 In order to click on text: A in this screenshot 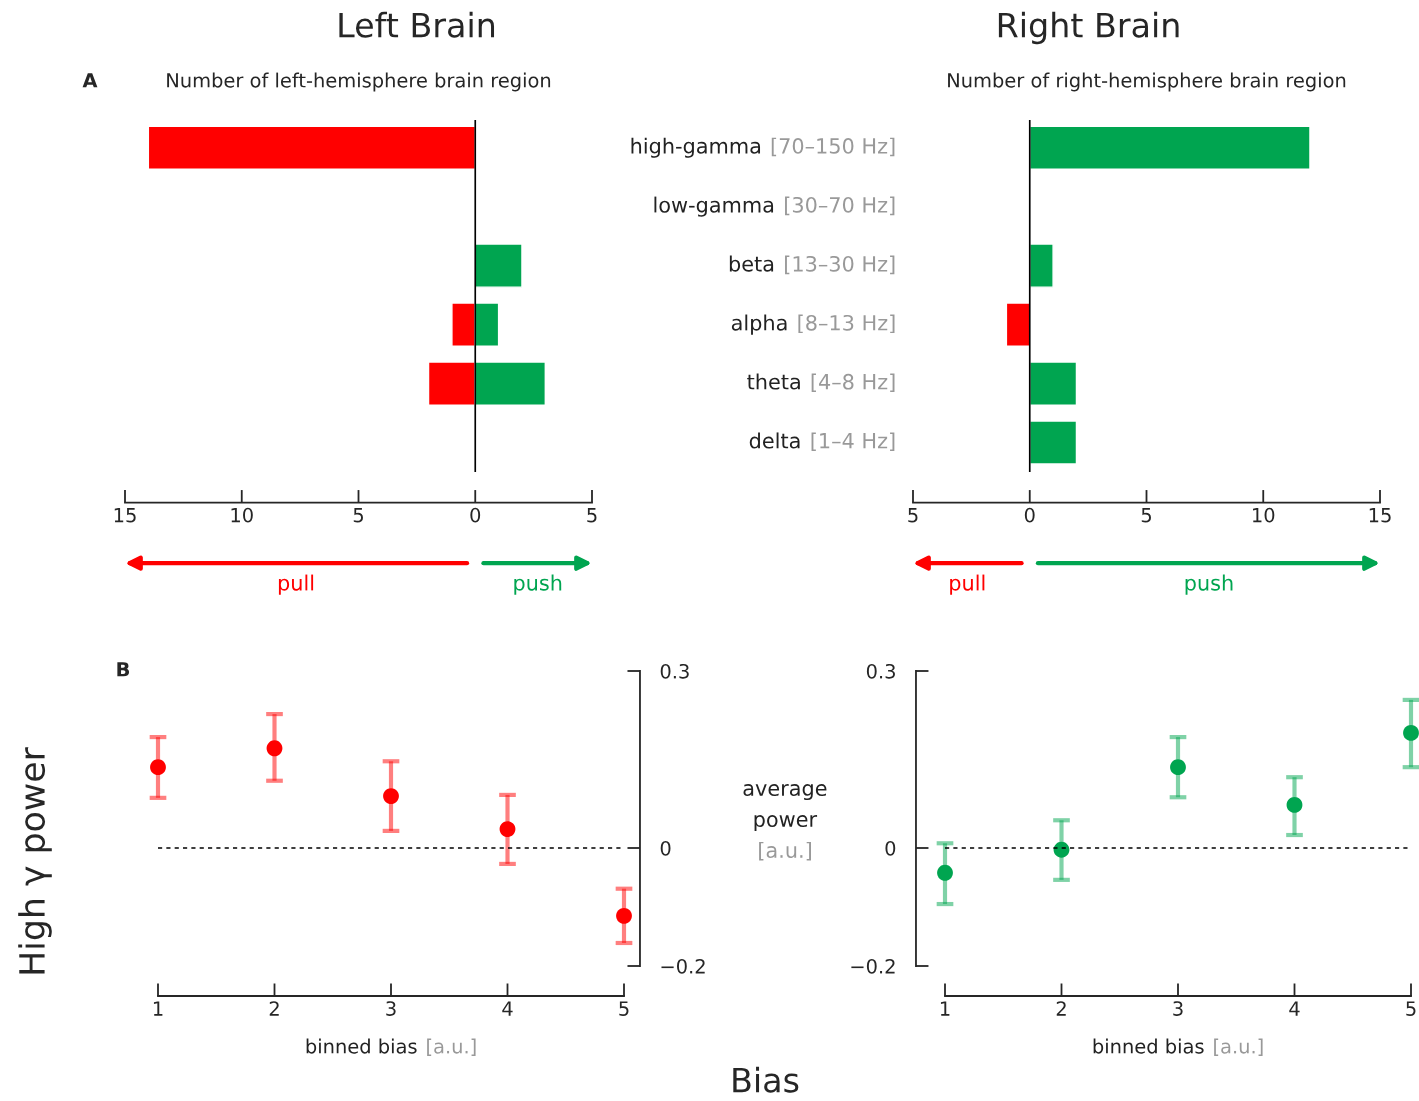, I will do `click(90, 80)`.